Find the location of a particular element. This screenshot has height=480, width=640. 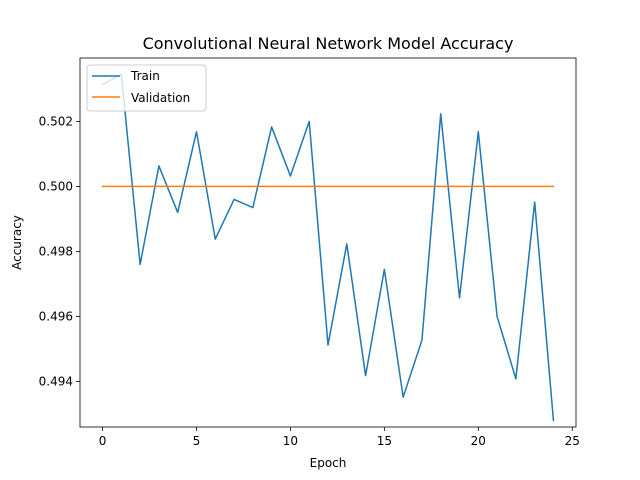

y-tick-label: 0.494 is located at coordinates (56, 381).